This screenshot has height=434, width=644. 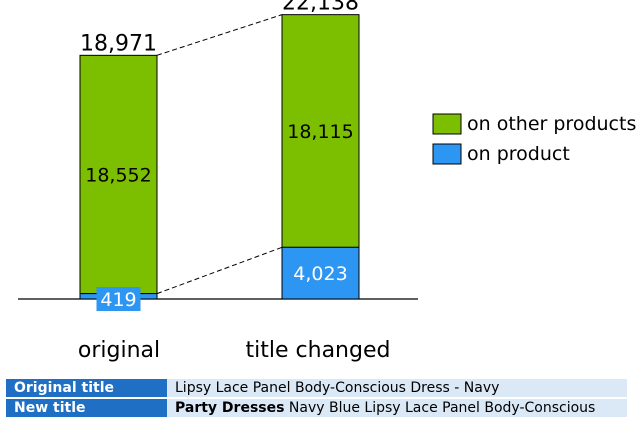 What do you see at coordinates (86, 388) in the screenshot?
I see `original-title-header: Original title` at bounding box center [86, 388].